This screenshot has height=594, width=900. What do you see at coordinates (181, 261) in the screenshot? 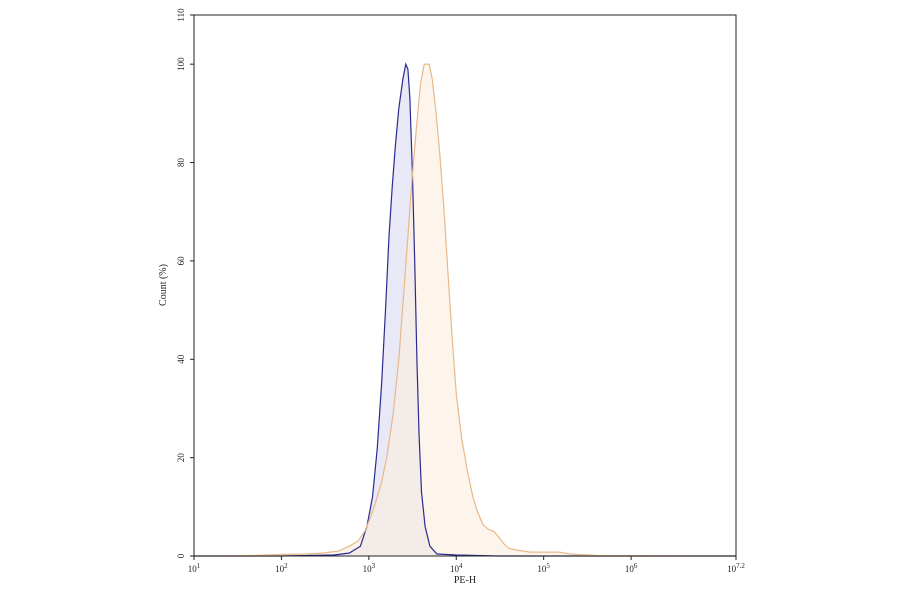
I see `y-tick-label: 60` at bounding box center [181, 261].